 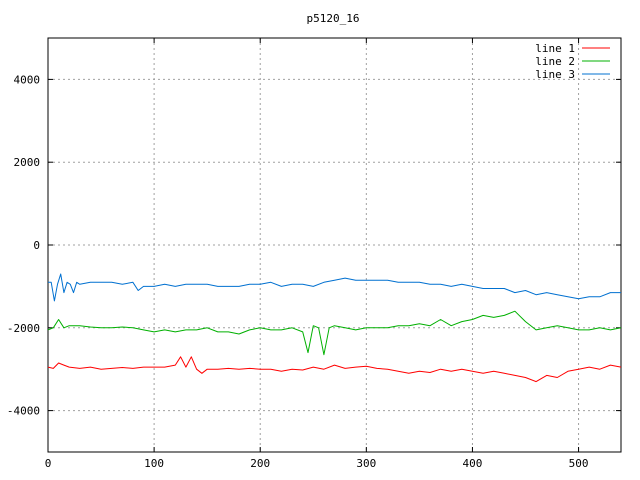 I want to click on y-tick-label: 0, so click(x=36, y=245).